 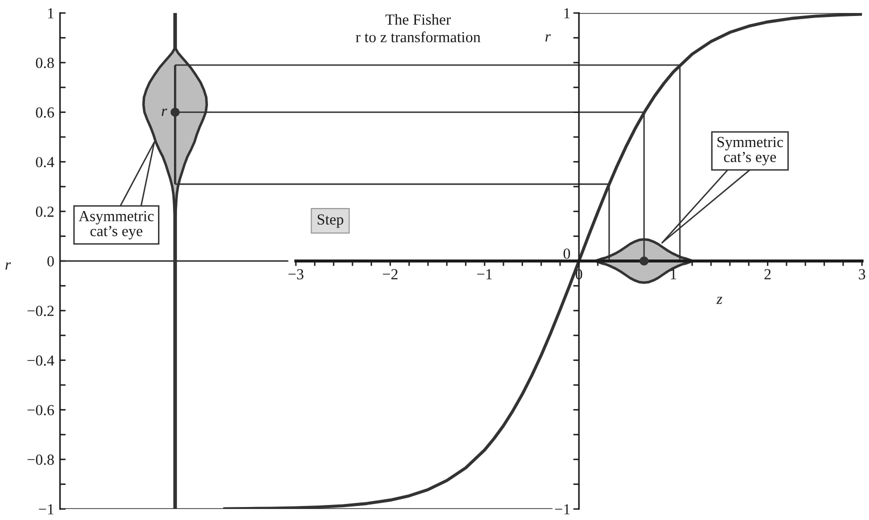 I want to click on x-tick-label: −3, so click(x=296, y=274).